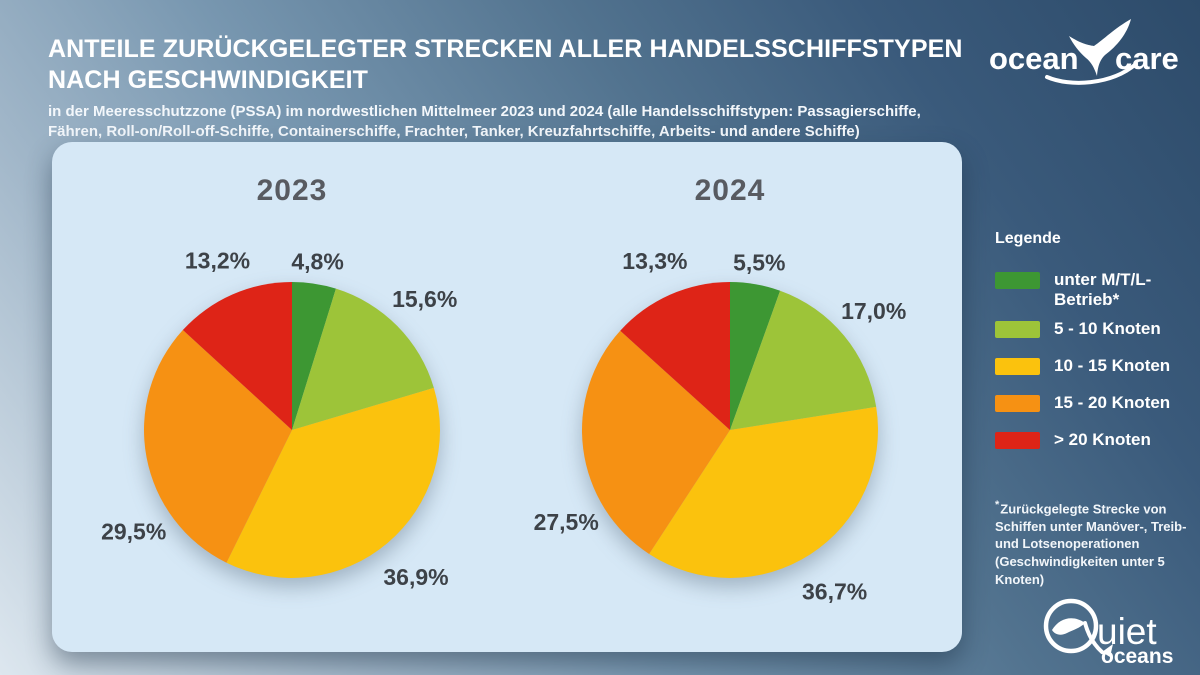 The width and height of the screenshot is (1200, 675). Describe the element at coordinates (1107, 650) in the screenshot. I see `whale-fluke-icon` at that location.